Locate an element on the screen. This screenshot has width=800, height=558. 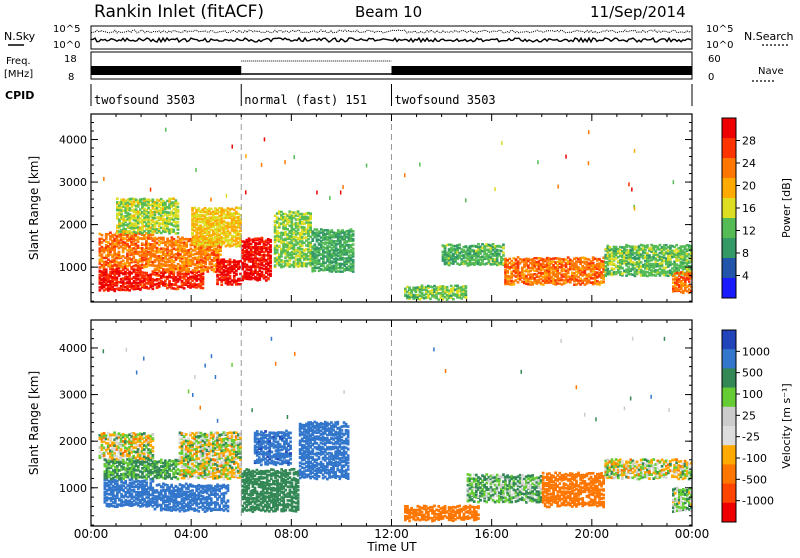
velocity-colorbar-label: Velocity [m s⁻¹] is located at coordinates (786, 425).